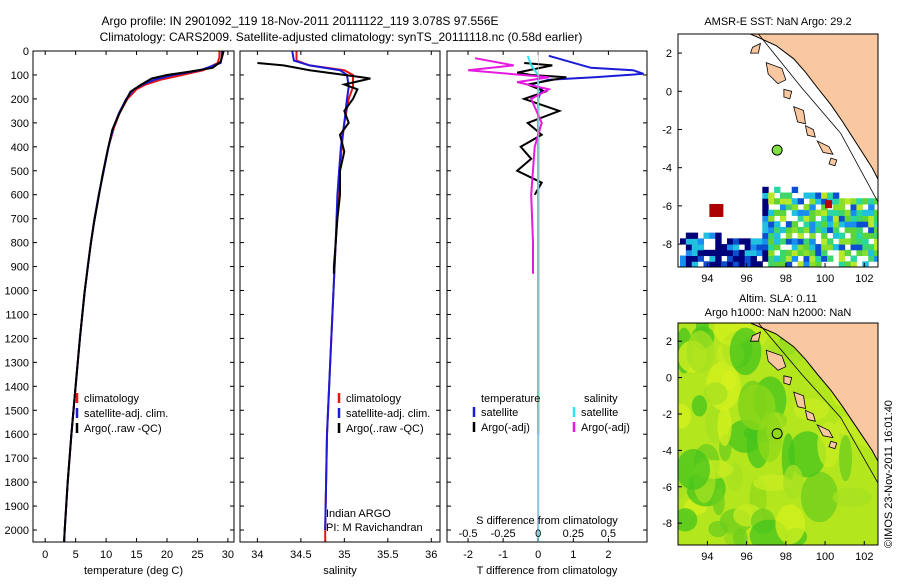  Describe the element at coordinates (387, 555) in the screenshot. I see `x-tick-label: 35.5` at that location.